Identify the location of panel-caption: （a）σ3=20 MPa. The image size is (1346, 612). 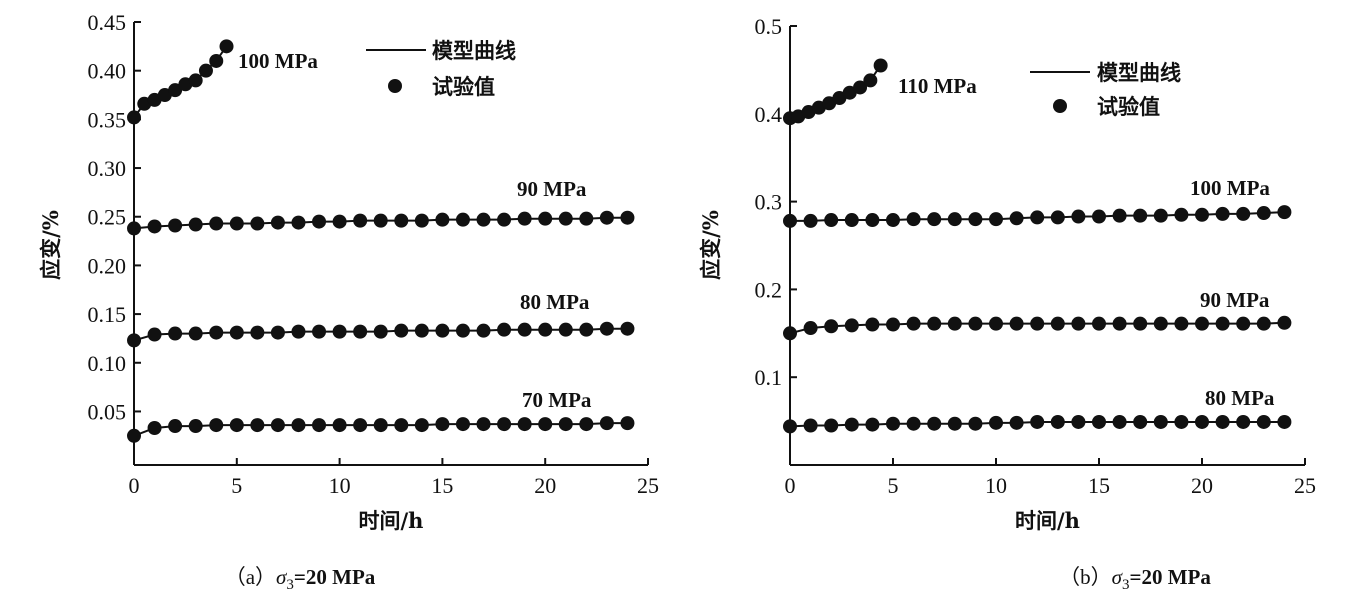
(300, 579).